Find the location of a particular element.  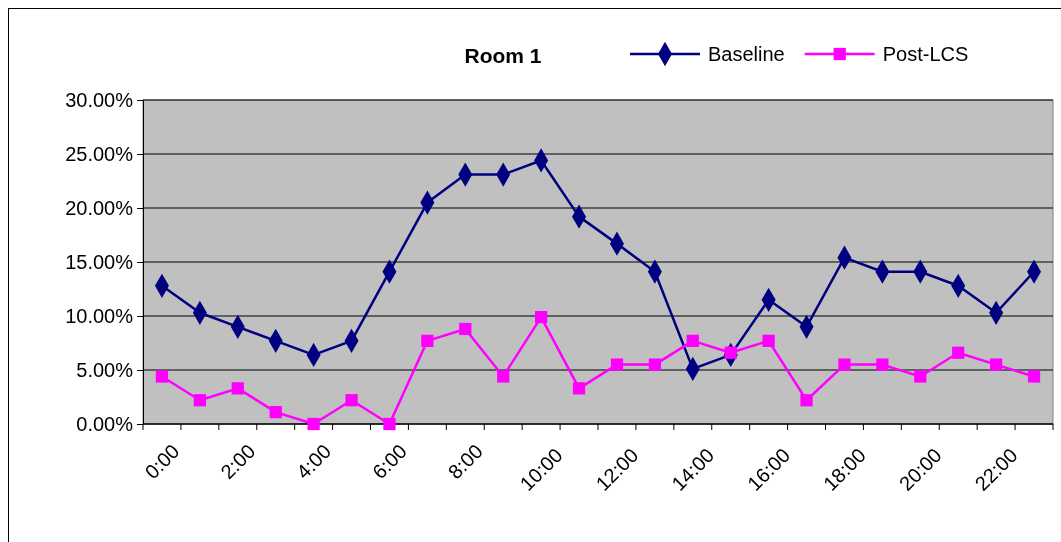

x-tick-label: 8:00 is located at coordinates (465, 461).